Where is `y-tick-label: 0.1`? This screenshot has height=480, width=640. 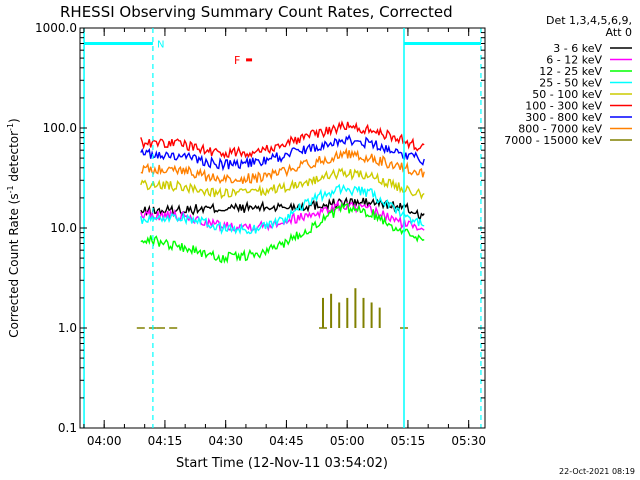 y-tick-label: 0.1 is located at coordinates (67, 428).